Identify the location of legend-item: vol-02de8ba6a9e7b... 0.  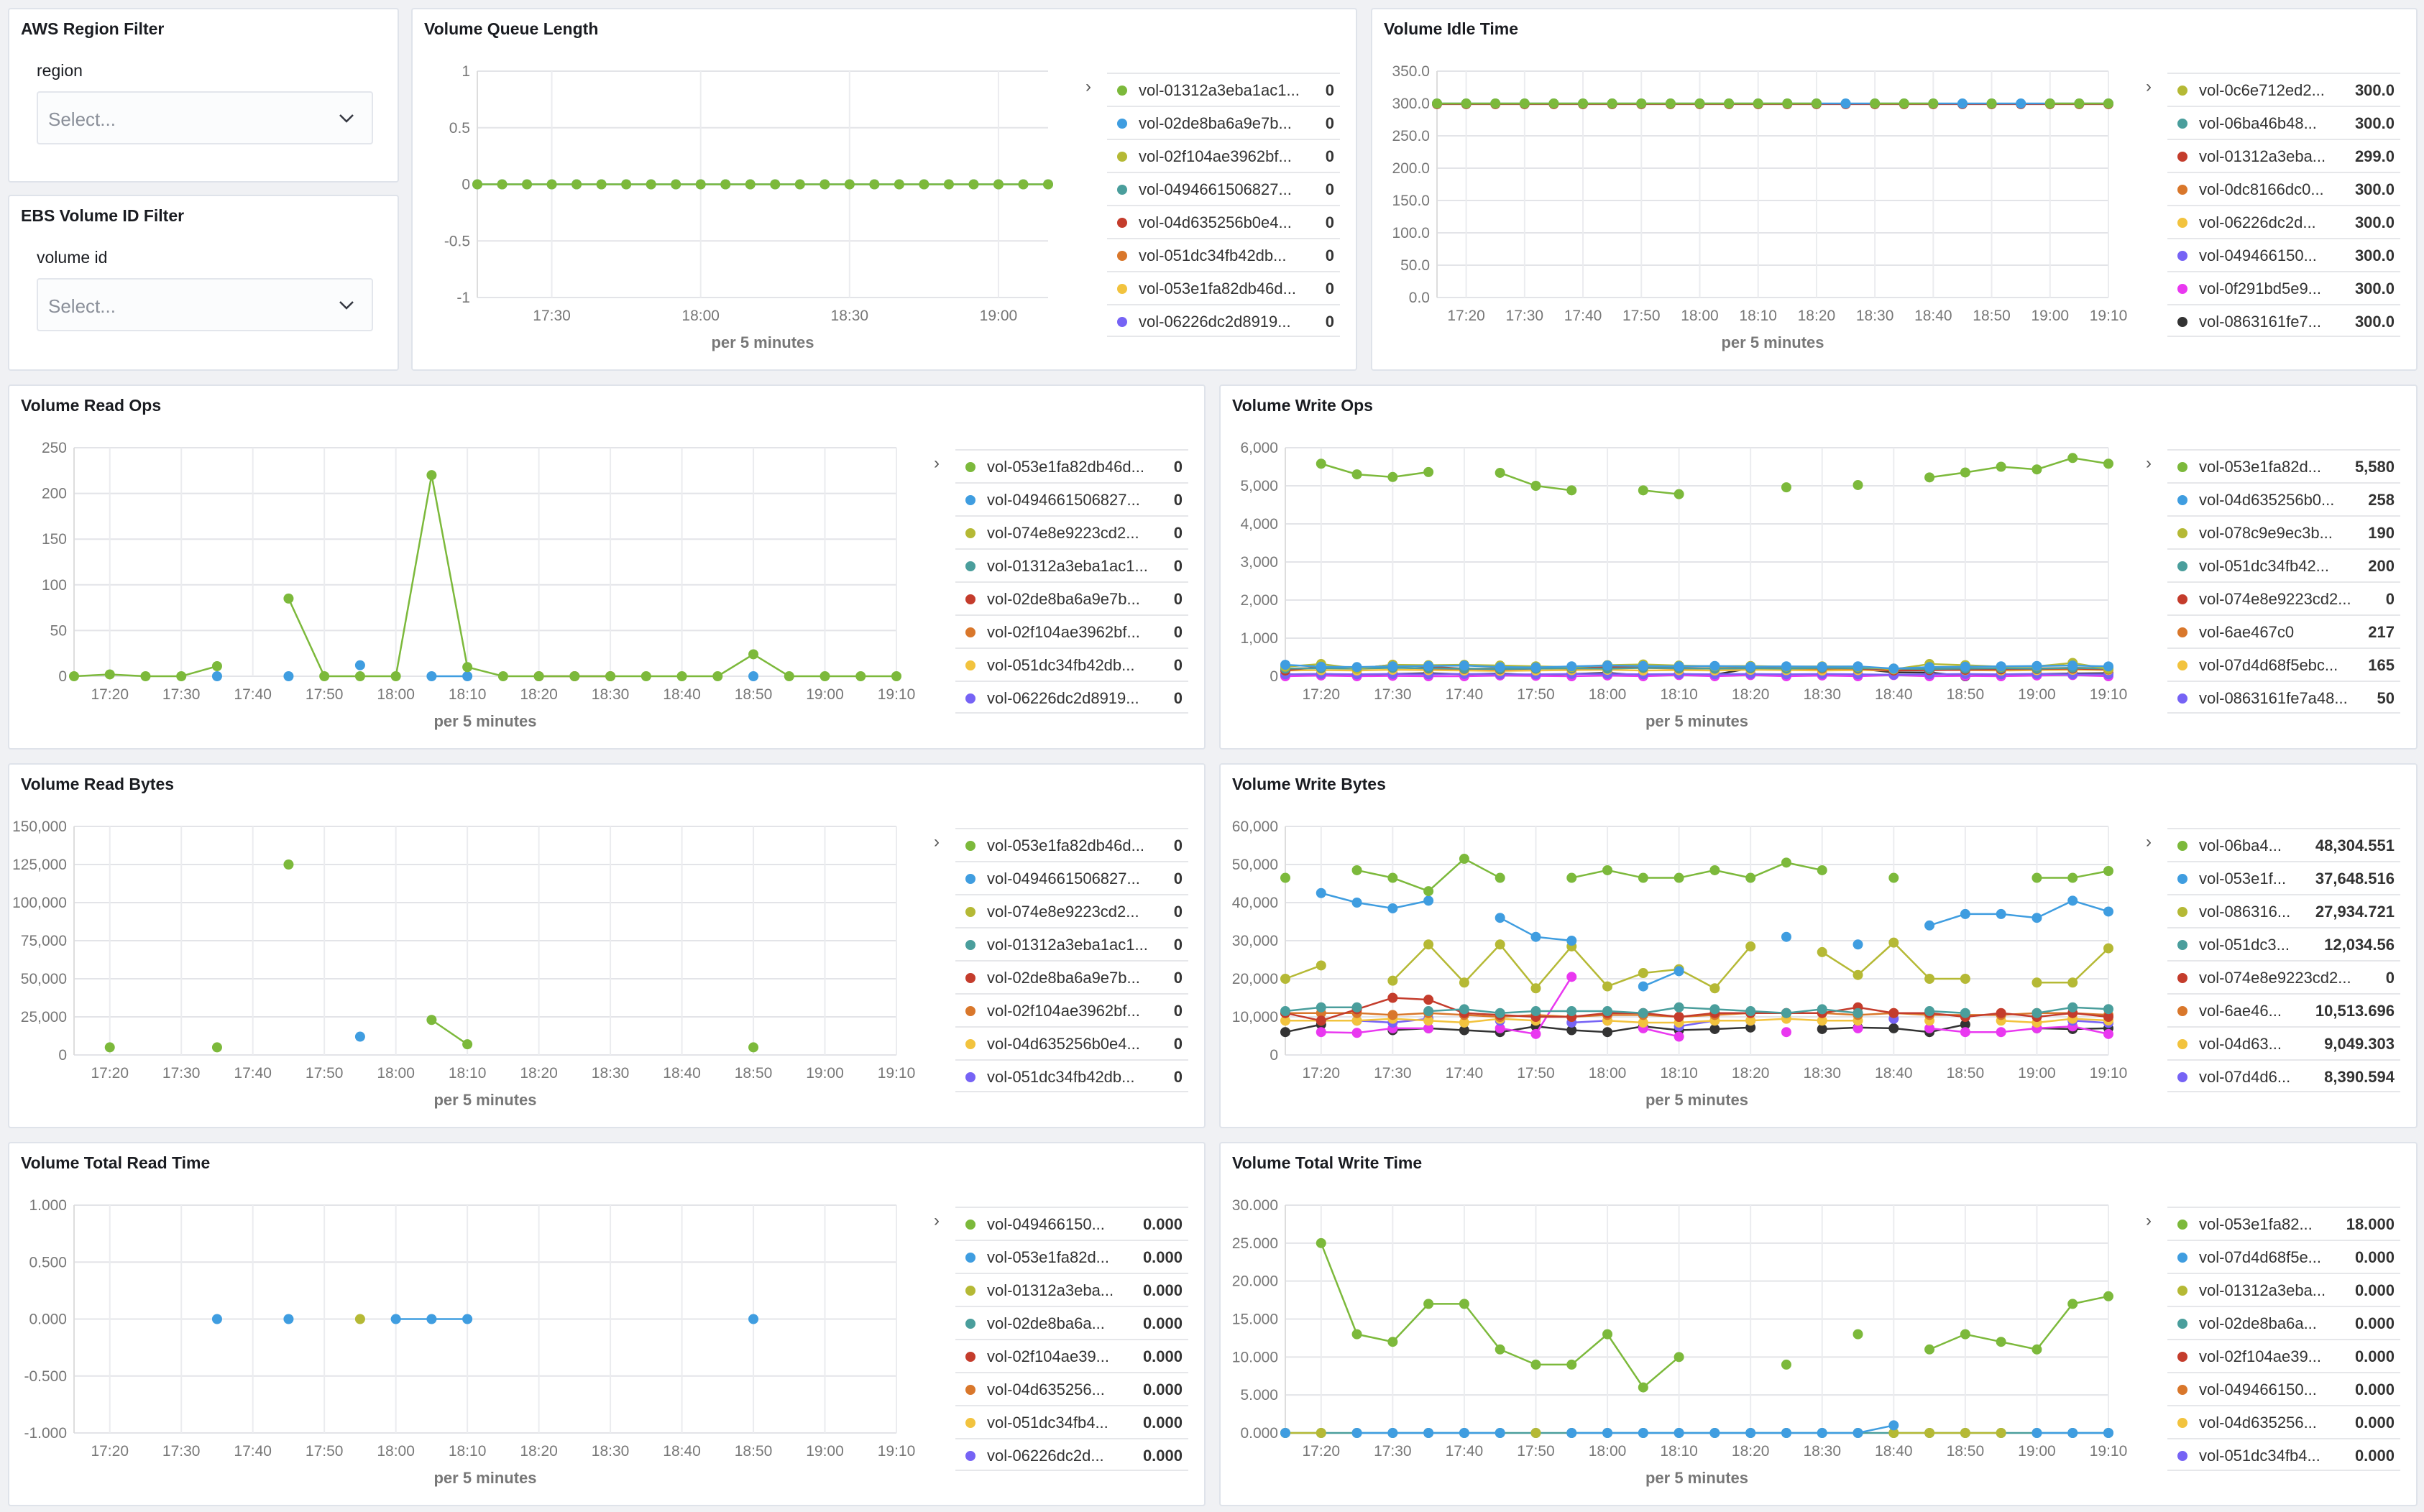
(1071, 598).